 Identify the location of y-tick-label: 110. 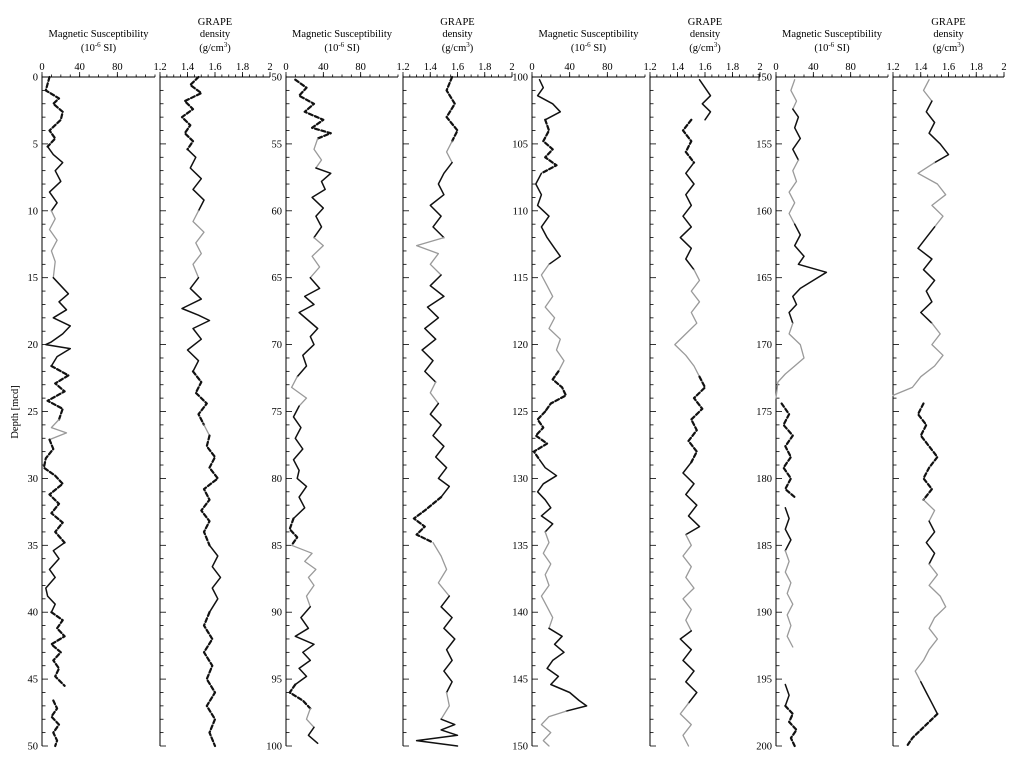
(520, 211).